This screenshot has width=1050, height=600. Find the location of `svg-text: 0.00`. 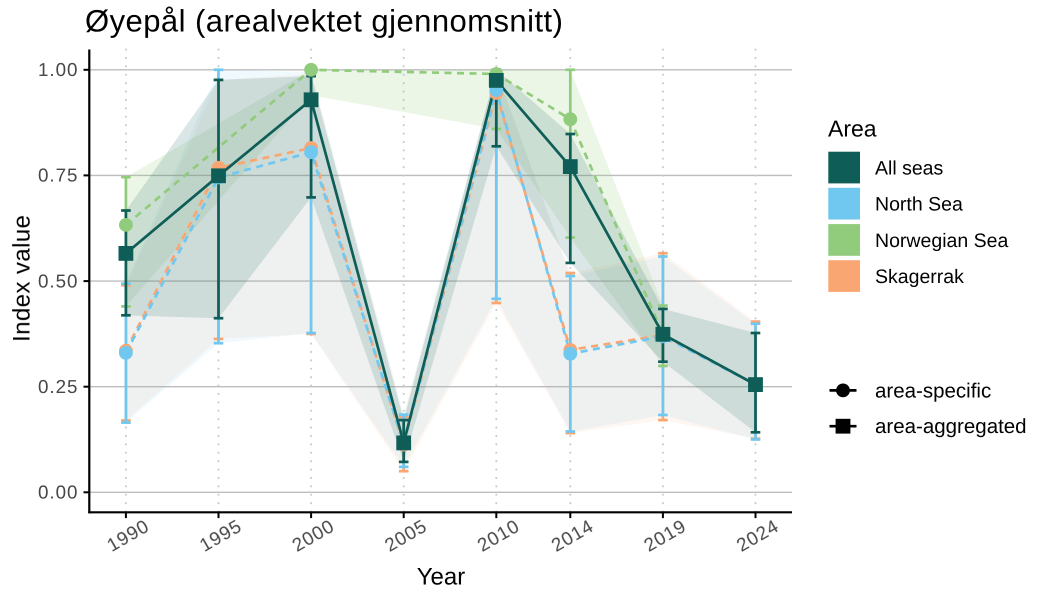

svg-text: 0.00 is located at coordinates (58, 492).